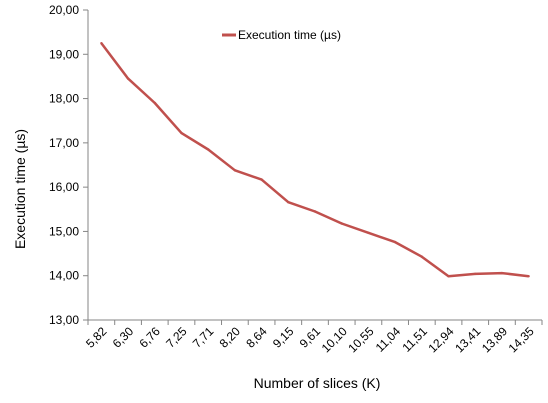  Describe the element at coordinates (64, 10) in the screenshot. I see `y-tick-label: 20,00` at that location.